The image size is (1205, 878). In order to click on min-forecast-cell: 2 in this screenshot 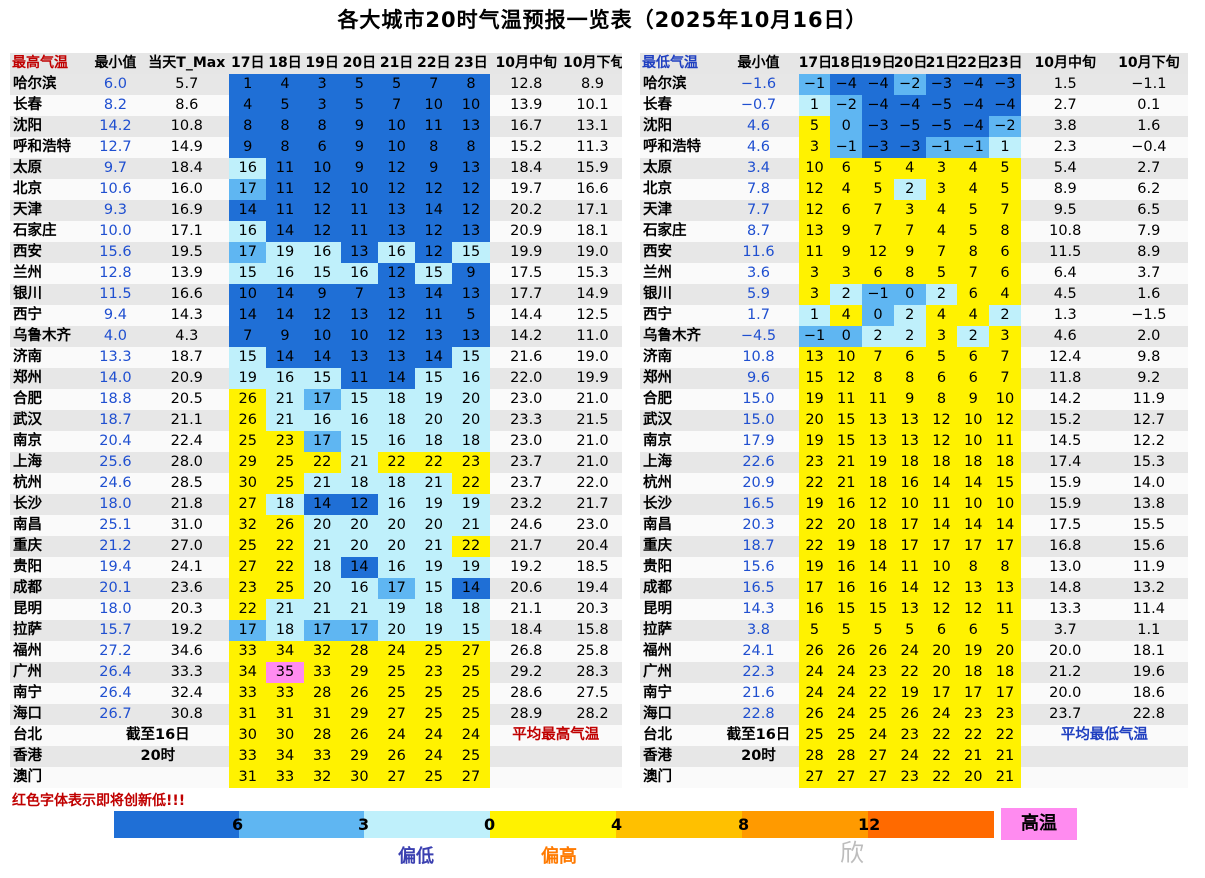, I will do `click(941, 294)`.